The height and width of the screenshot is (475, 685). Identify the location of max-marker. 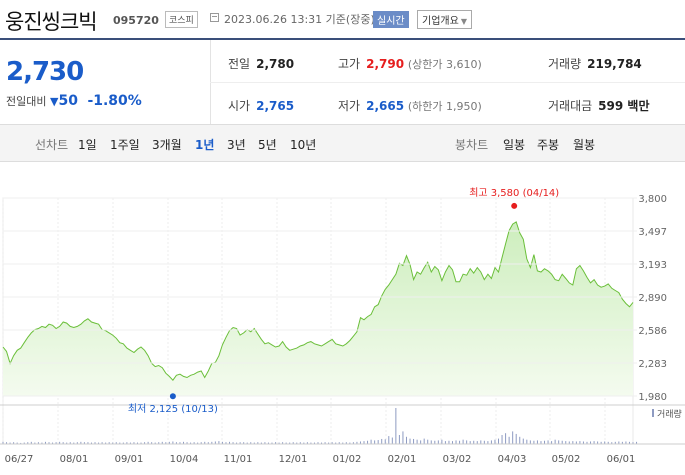
(514, 205).